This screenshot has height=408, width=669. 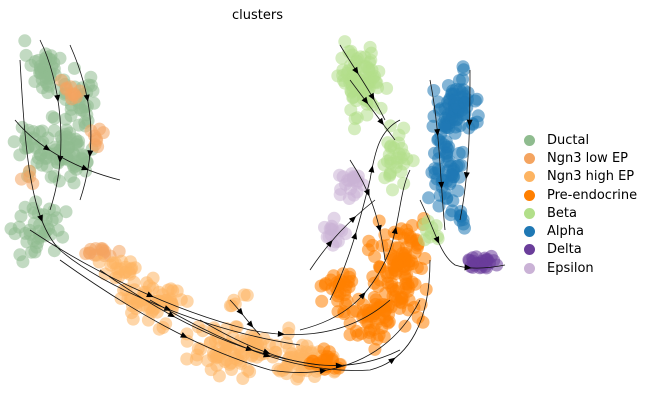 What do you see at coordinates (580, 195) in the screenshot?
I see `legend-item: Pre-endocrine` at bounding box center [580, 195].